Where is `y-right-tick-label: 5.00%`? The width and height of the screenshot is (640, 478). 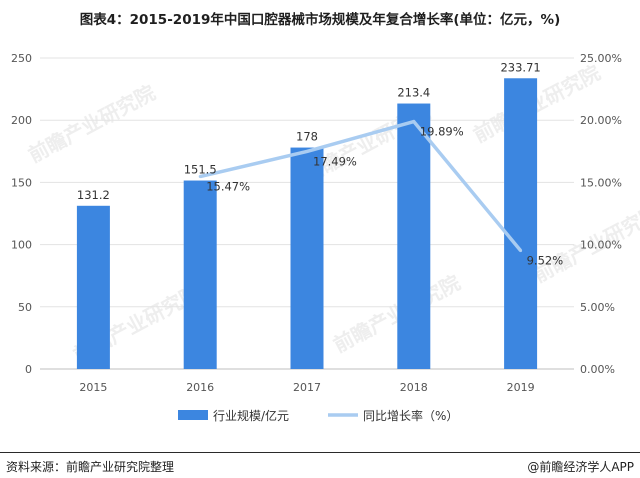 y-right-tick-label: 5.00% is located at coordinates (597, 307).